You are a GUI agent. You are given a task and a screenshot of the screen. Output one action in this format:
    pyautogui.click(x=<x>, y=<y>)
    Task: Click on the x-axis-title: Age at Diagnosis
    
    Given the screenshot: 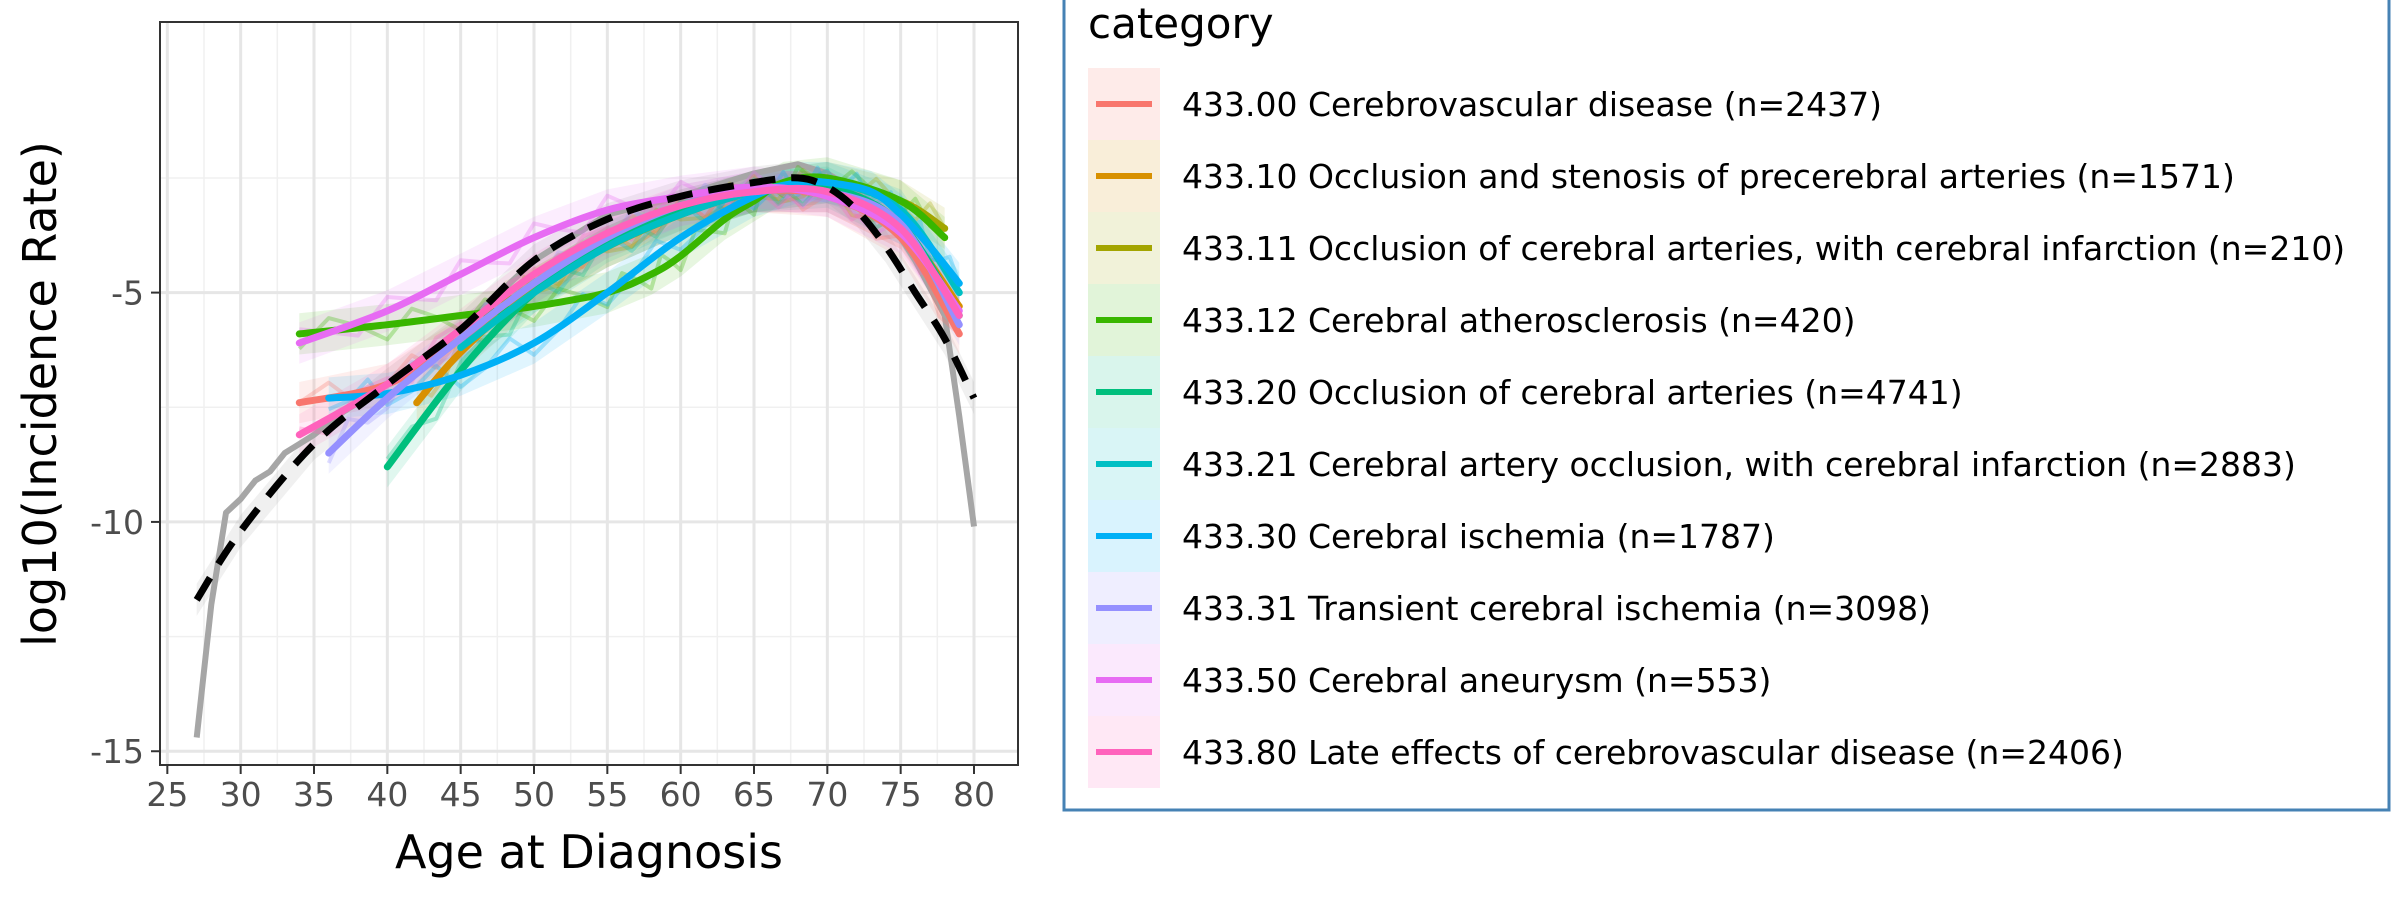 What is the action you would take?
    pyautogui.click(x=589, y=852)
    